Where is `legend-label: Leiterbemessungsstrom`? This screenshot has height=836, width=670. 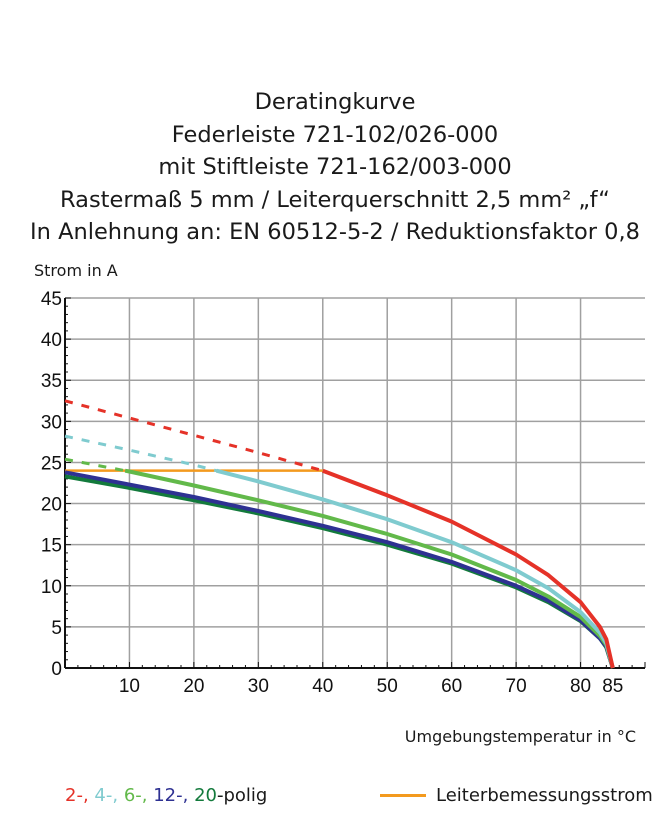
legend-label: Leiterbemessungsstrom is located at coordinates (544, 795).